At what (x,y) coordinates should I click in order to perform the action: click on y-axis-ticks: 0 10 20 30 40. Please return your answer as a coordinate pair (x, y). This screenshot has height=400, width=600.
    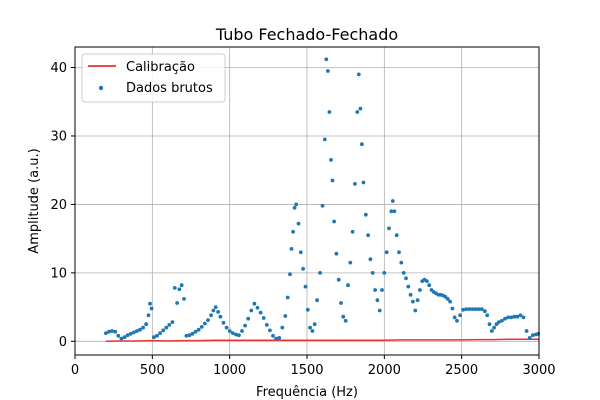
    Looking at the image, I should click on (62, 205).